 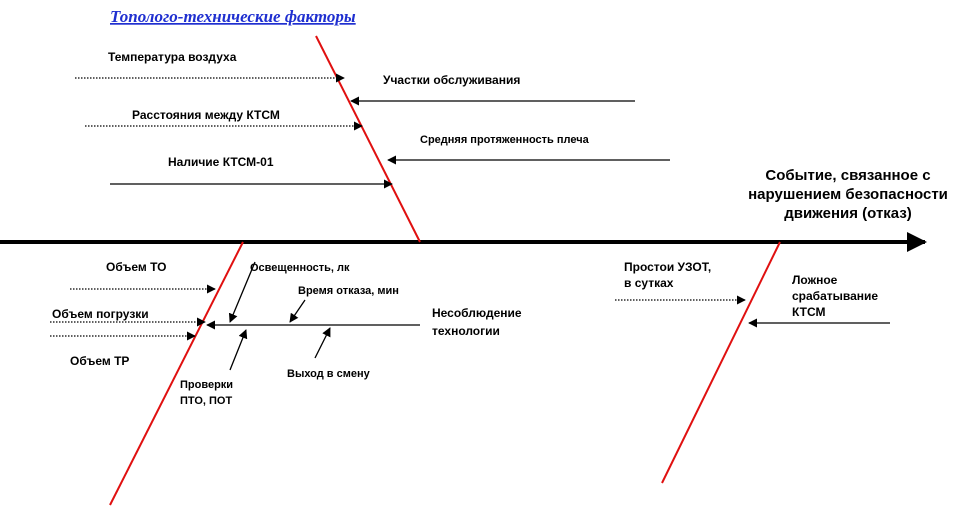 I want to click on cause-label: КТСМ, so click(x=808, y=312).